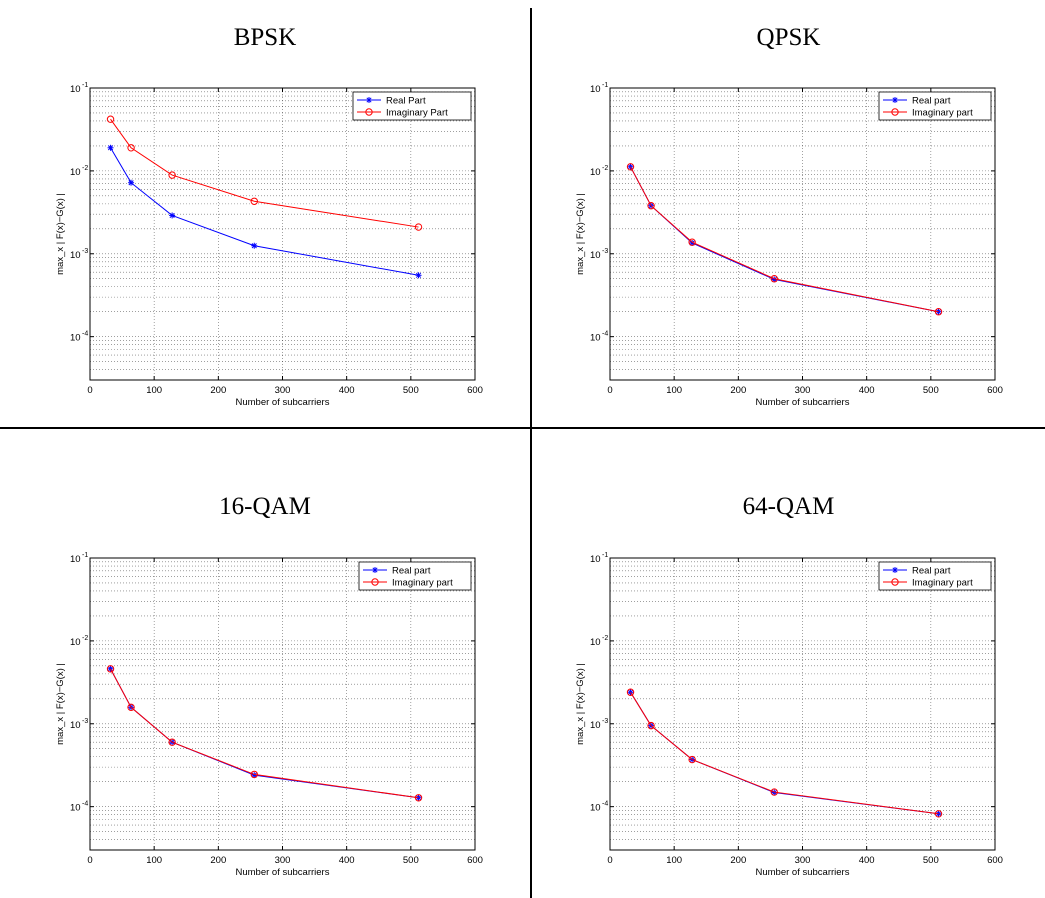 Image resolution: width=1045 pixels, height=898 pixels. I want to click on legend-label: Imaginary Part, so click(417, 113).